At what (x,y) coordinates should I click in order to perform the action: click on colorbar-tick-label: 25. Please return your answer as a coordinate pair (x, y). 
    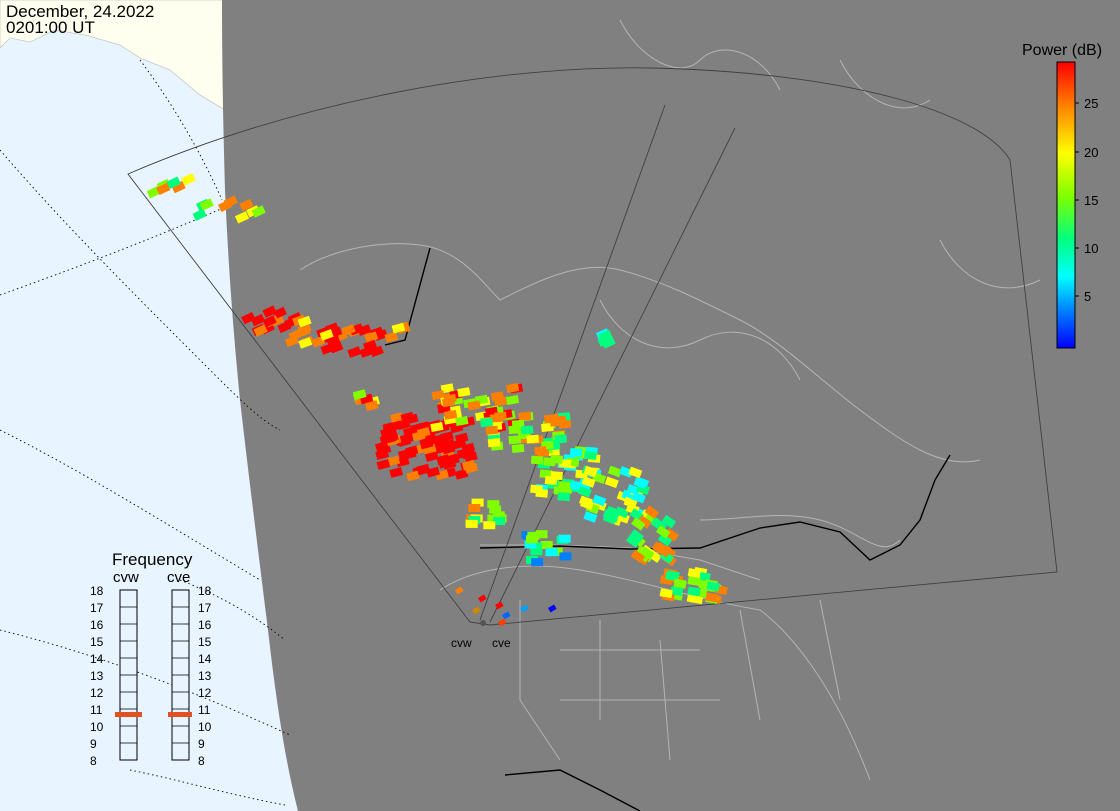
    Looking at the image, I should click on (1091, 103).